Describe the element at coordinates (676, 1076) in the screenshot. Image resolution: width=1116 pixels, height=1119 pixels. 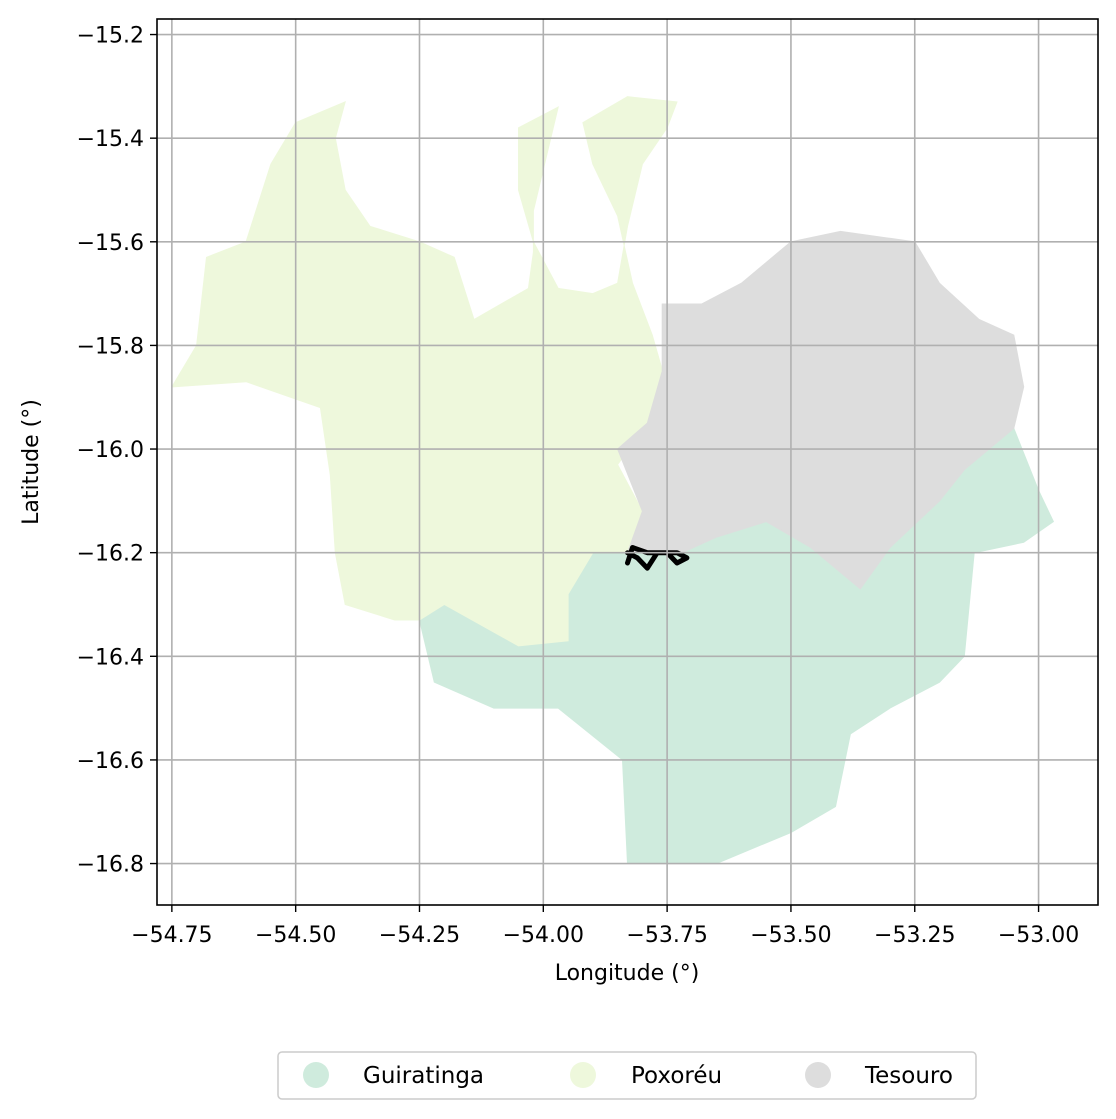
I see `legend-label-poxoreu: Poxoréu` at that location.